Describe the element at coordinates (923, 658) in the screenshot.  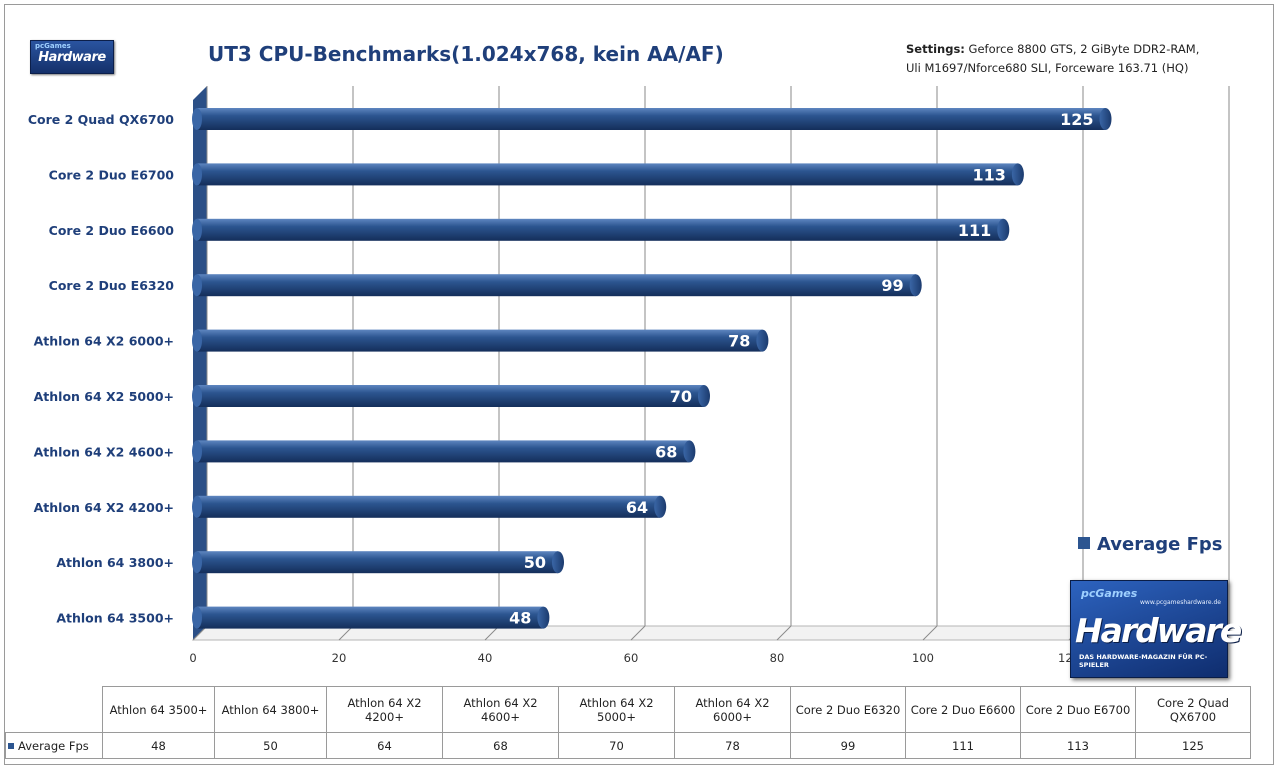
I see `x-tick-label: 100` at that location.